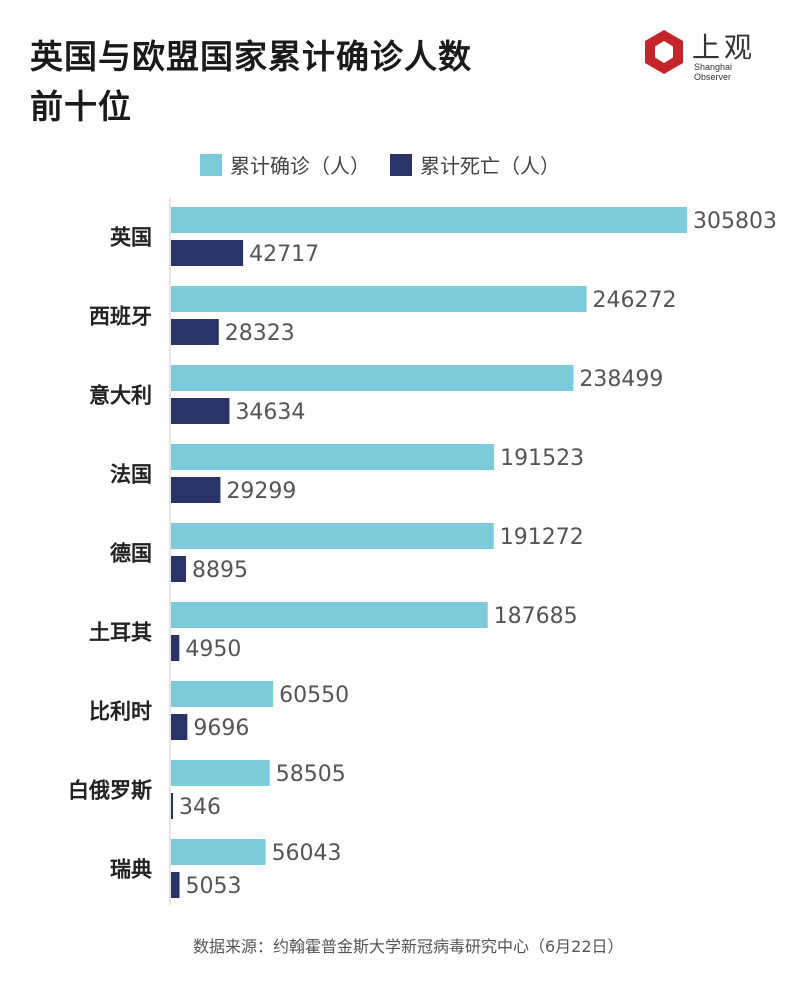 Image resolution: width=800 pixels, height=988 pixels. What do you see at coordinates (300, 166) in the screenshot?
I see `legend-label: 累计确诊（人）` at bounding box center [300, 166].